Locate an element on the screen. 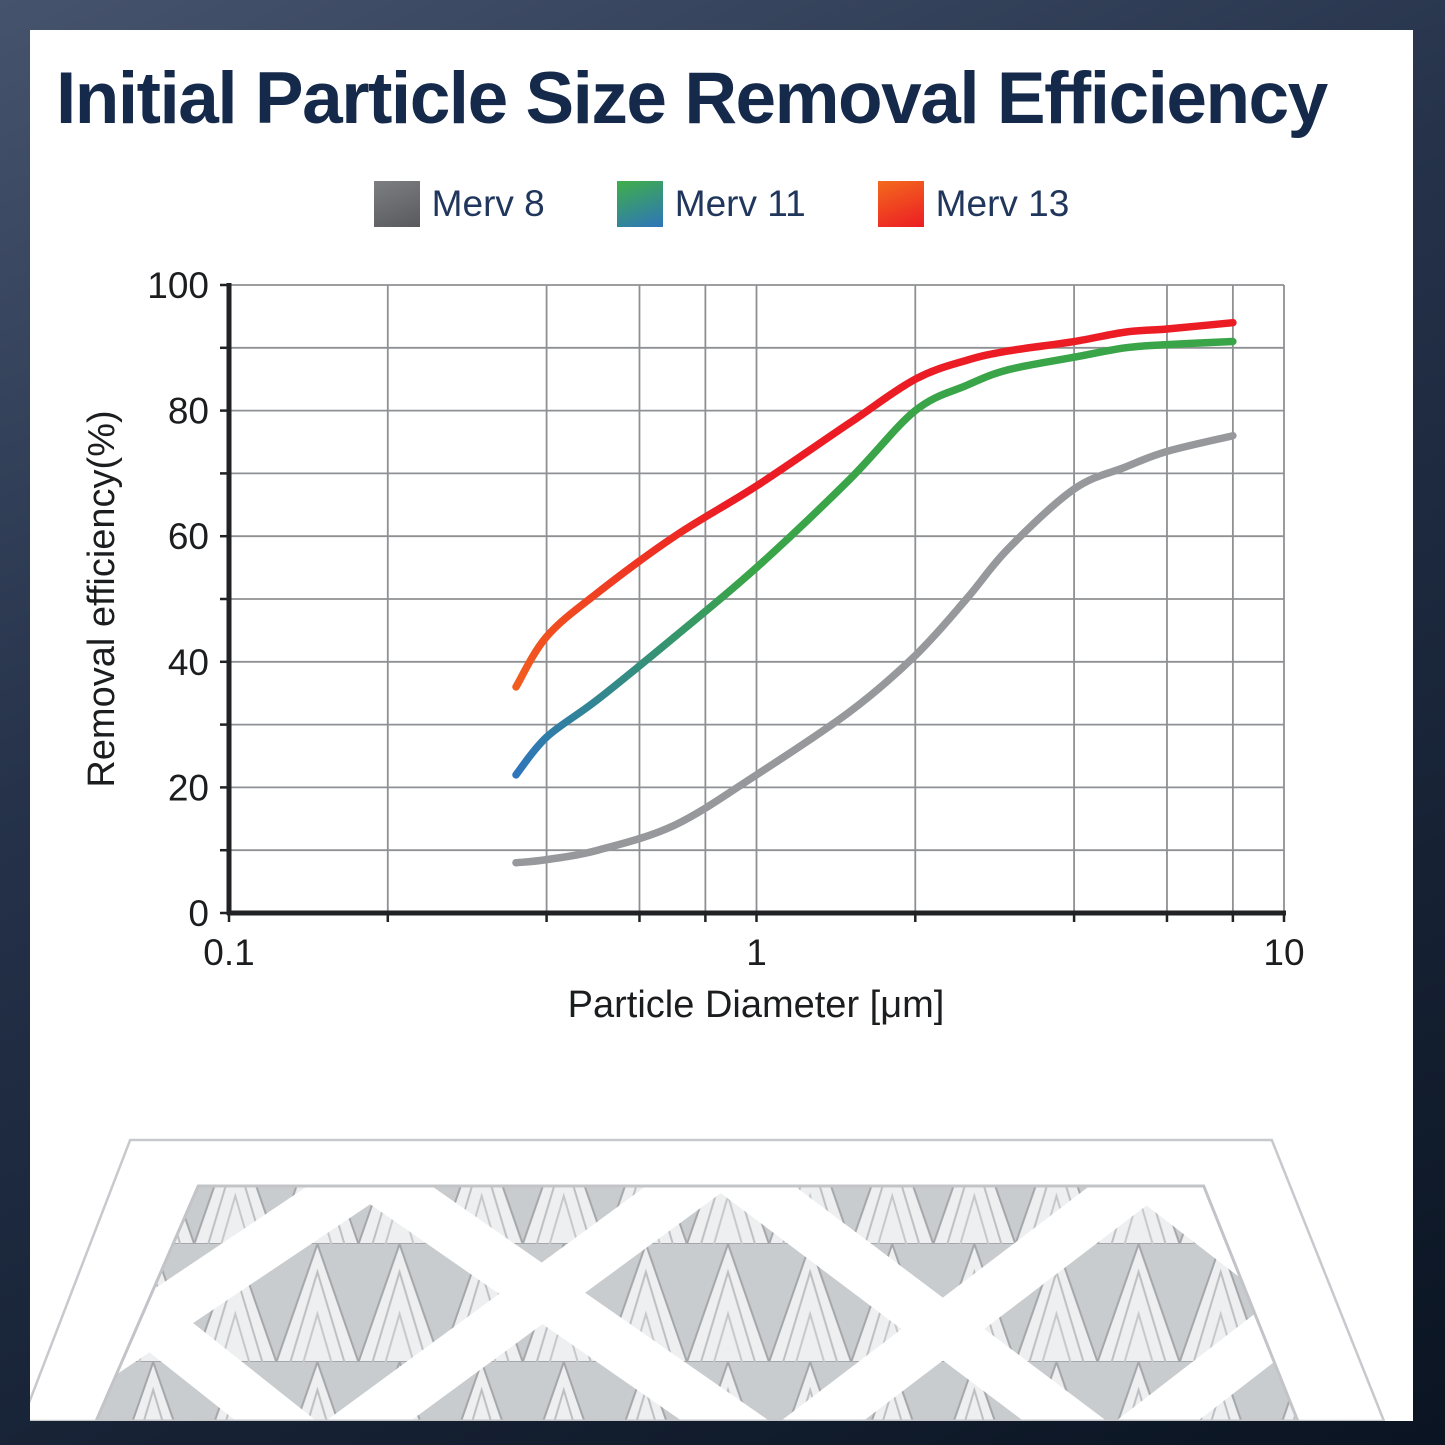 The image size is (1445, 1445). legend-label-merv-11: Merv 11 is located at coordinates (740, 203).